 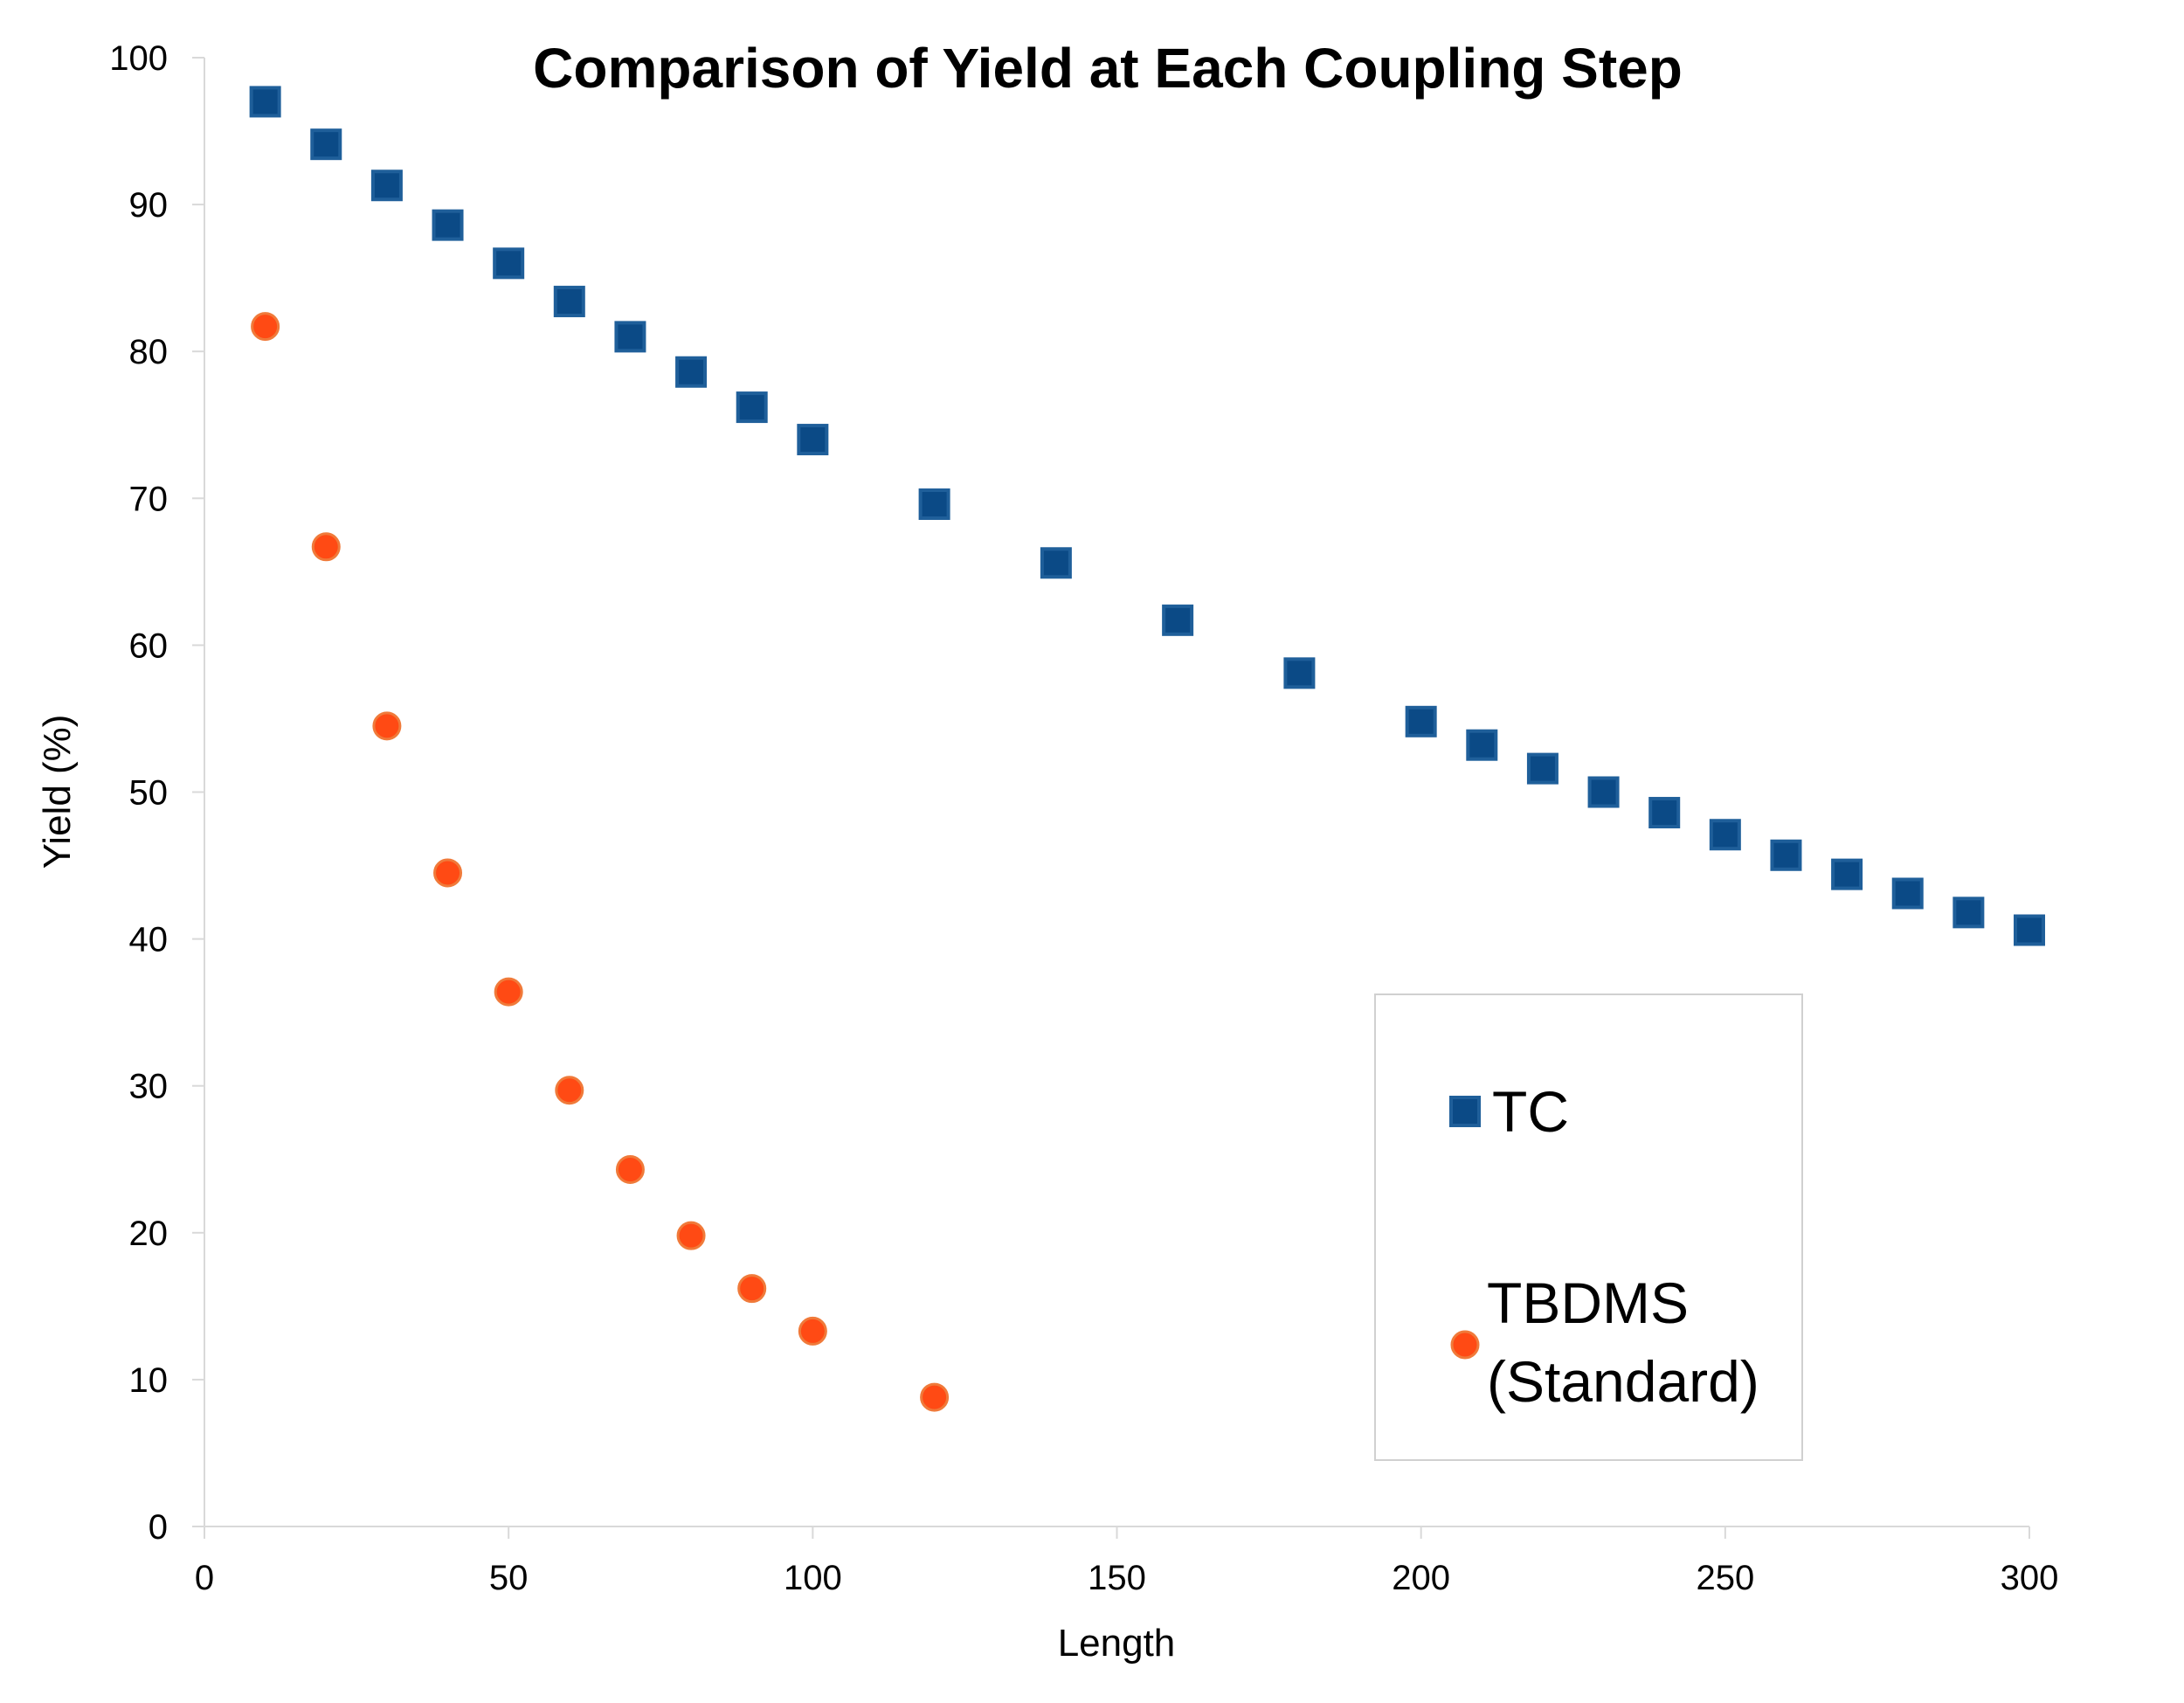 What do you see at coordinates (1117, 1643) in the screenshot?
I see `x-axis-title: Length` at bounding box center [1117, 1643].